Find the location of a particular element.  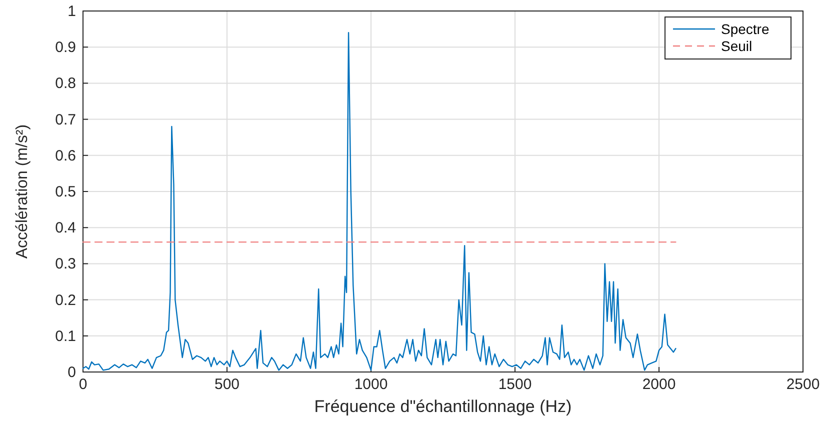

legend-label: Seuil is located at coordinates (736, 46).